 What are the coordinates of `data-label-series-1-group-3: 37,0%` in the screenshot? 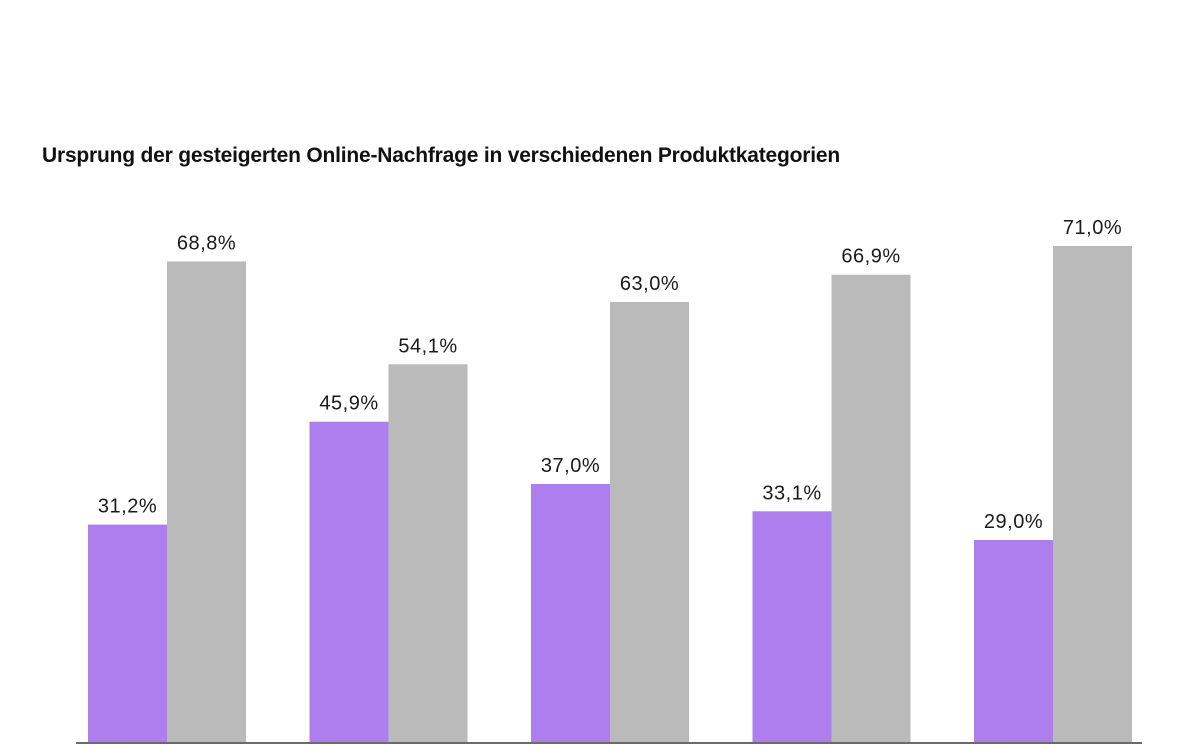 It's located at (570, 466).